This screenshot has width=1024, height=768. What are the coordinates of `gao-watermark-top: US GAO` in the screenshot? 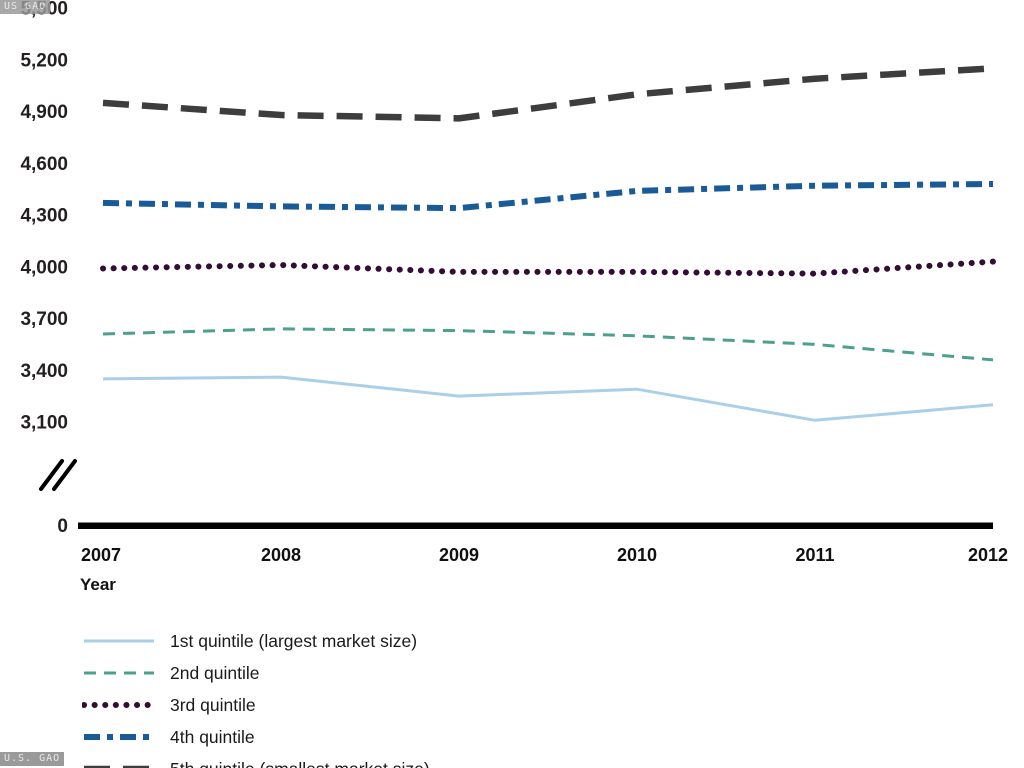 It's located at (25, 7).